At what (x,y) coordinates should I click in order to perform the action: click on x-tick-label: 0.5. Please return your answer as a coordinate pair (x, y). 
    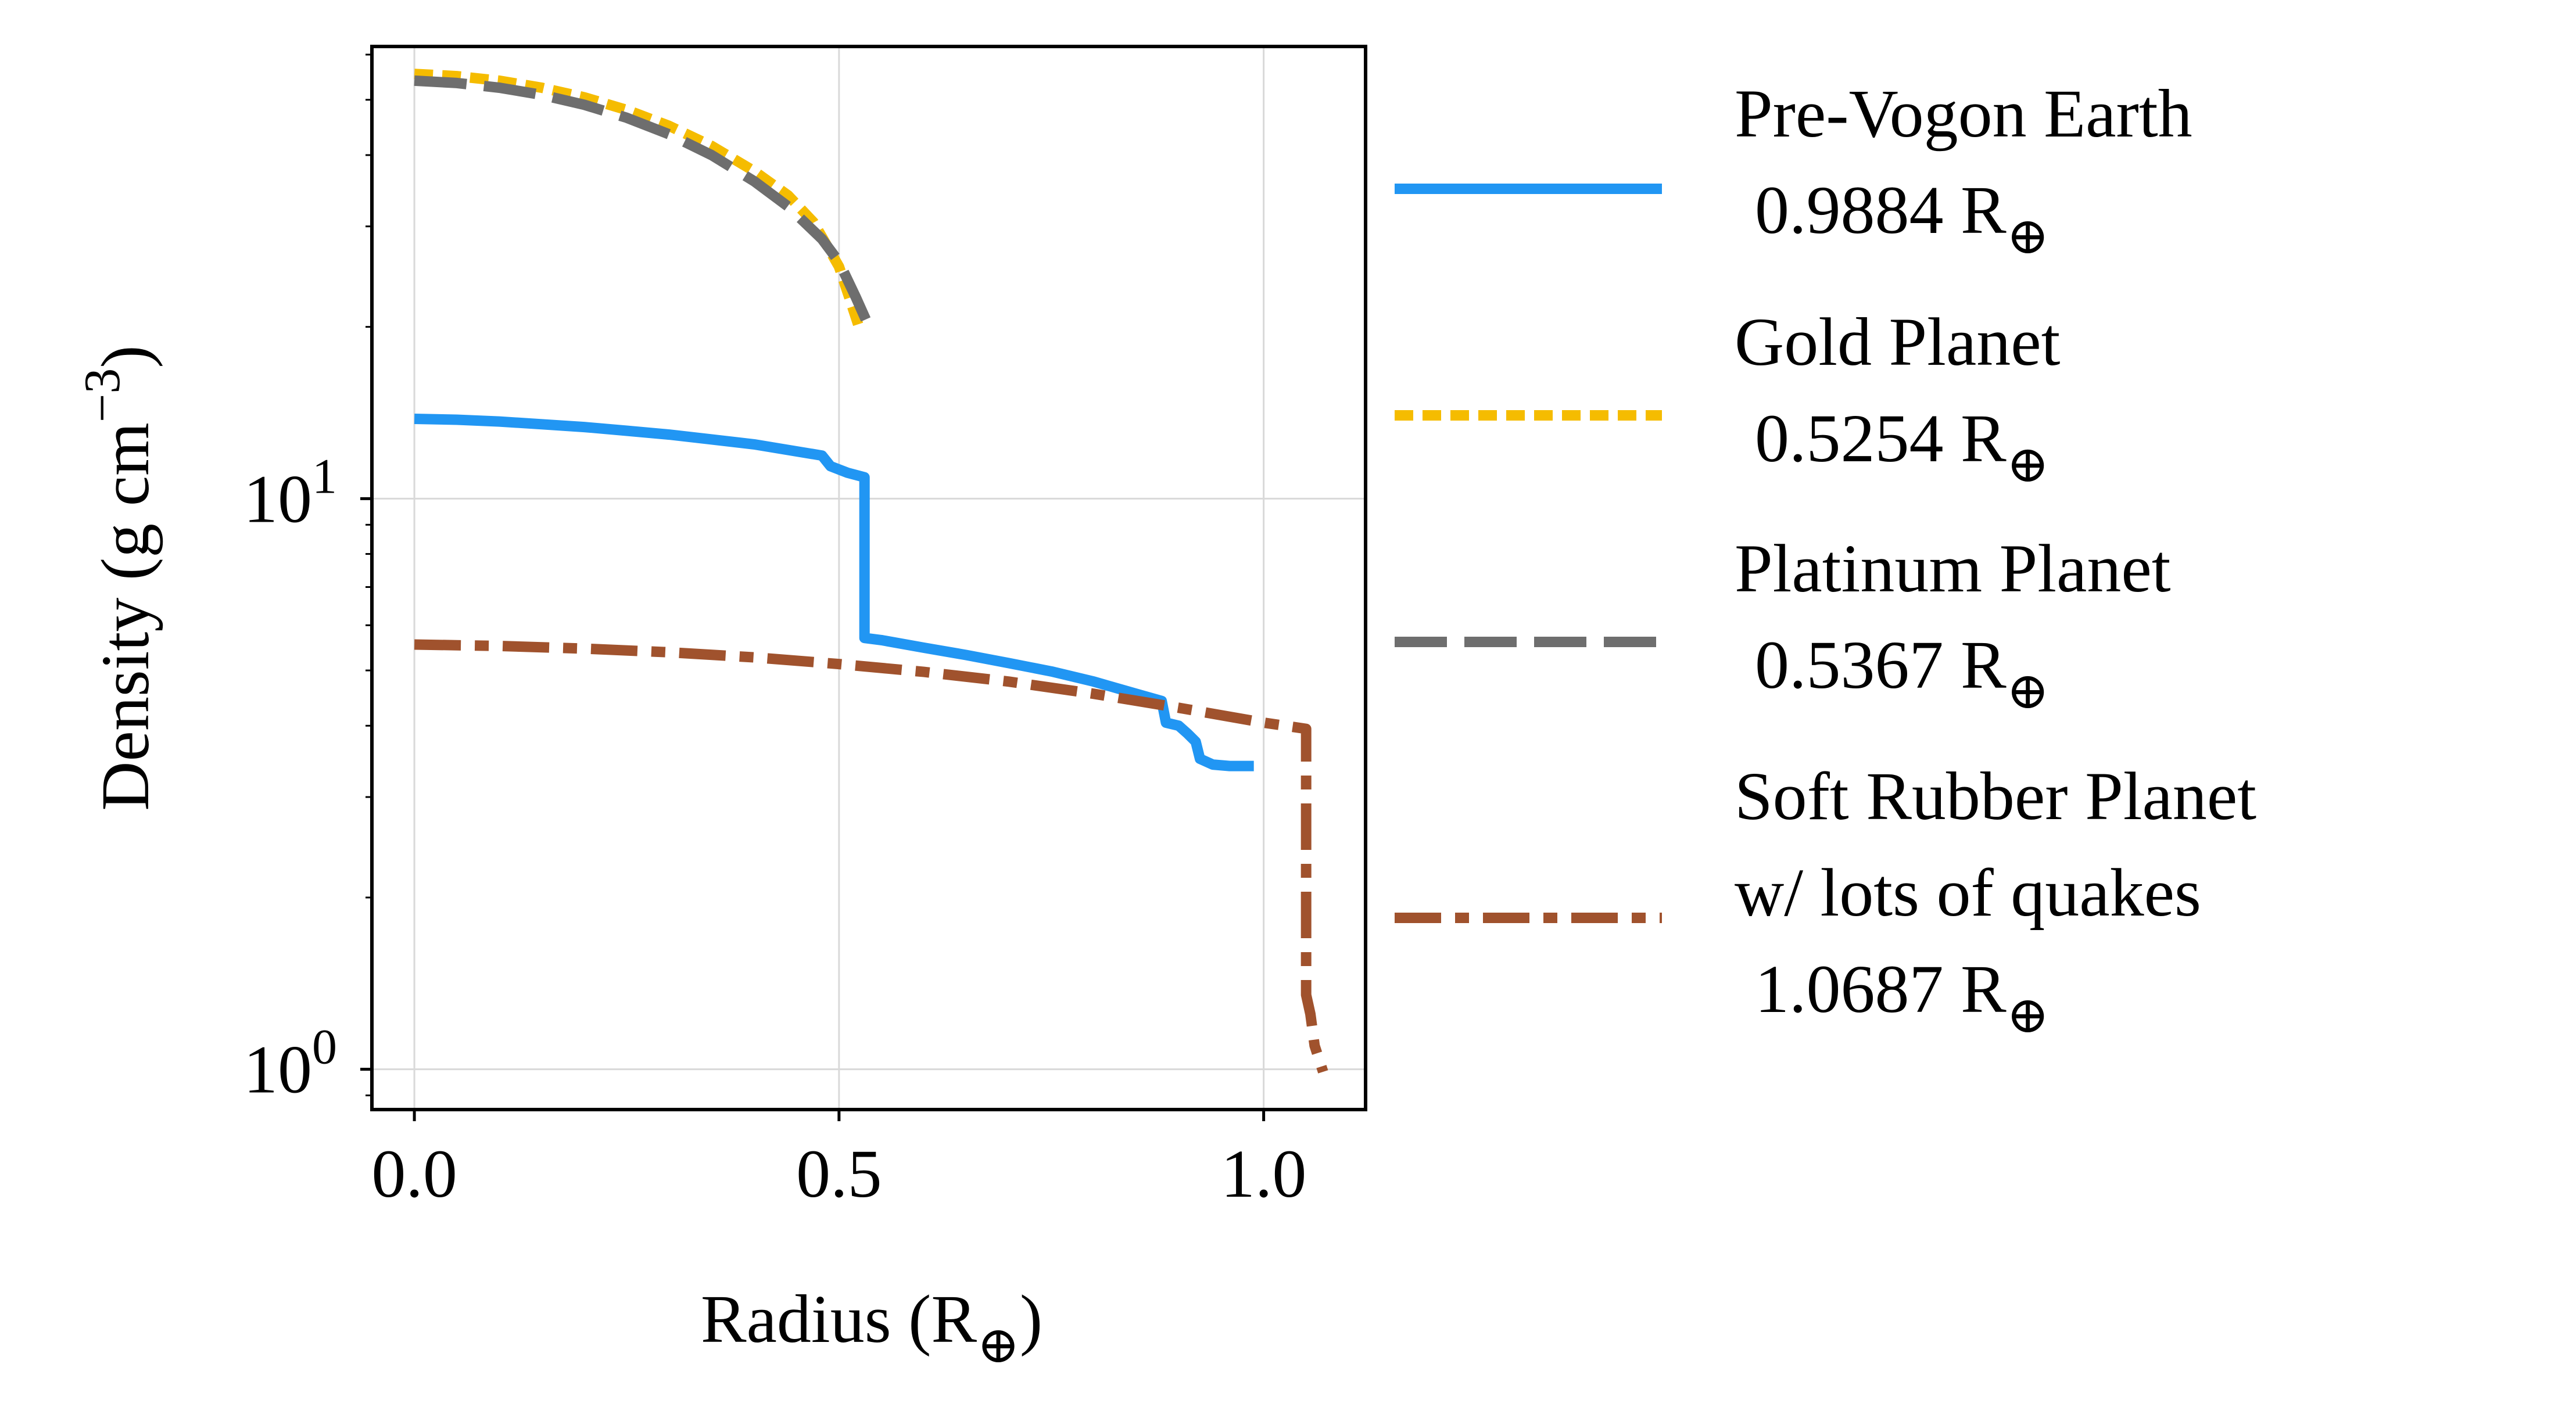
    Looking at the image, I should click on (839, 1174).